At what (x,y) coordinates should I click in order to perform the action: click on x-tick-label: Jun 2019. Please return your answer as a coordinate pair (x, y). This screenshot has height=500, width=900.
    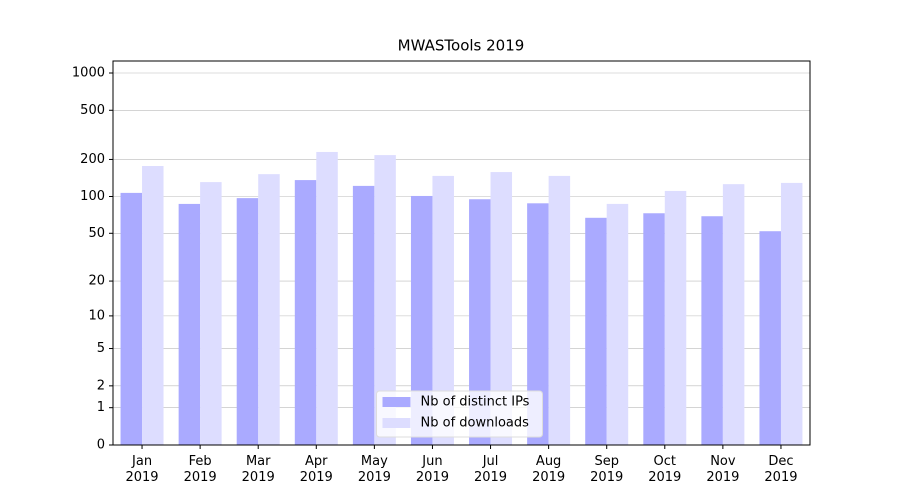
    Looking at the image, I should click on (432, 469).